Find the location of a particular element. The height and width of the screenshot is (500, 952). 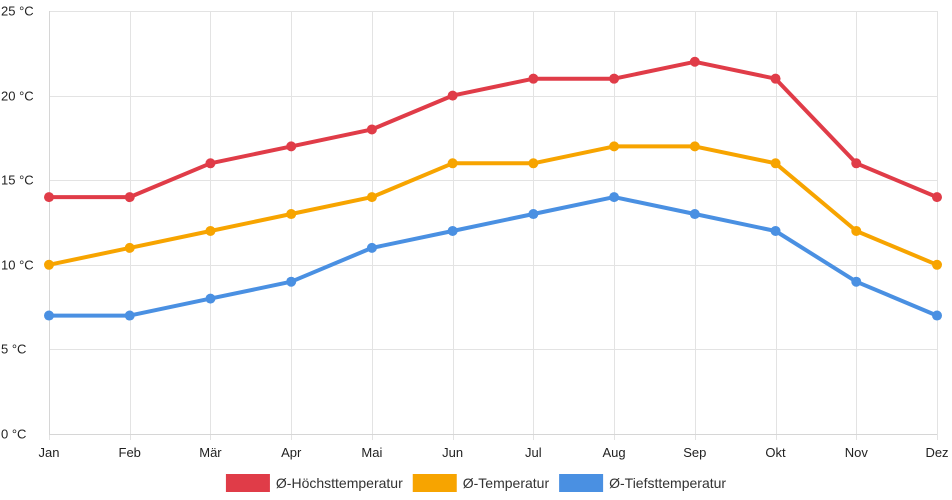

legend-label: Ø-Temperatur is located at coordinates (506, 483).